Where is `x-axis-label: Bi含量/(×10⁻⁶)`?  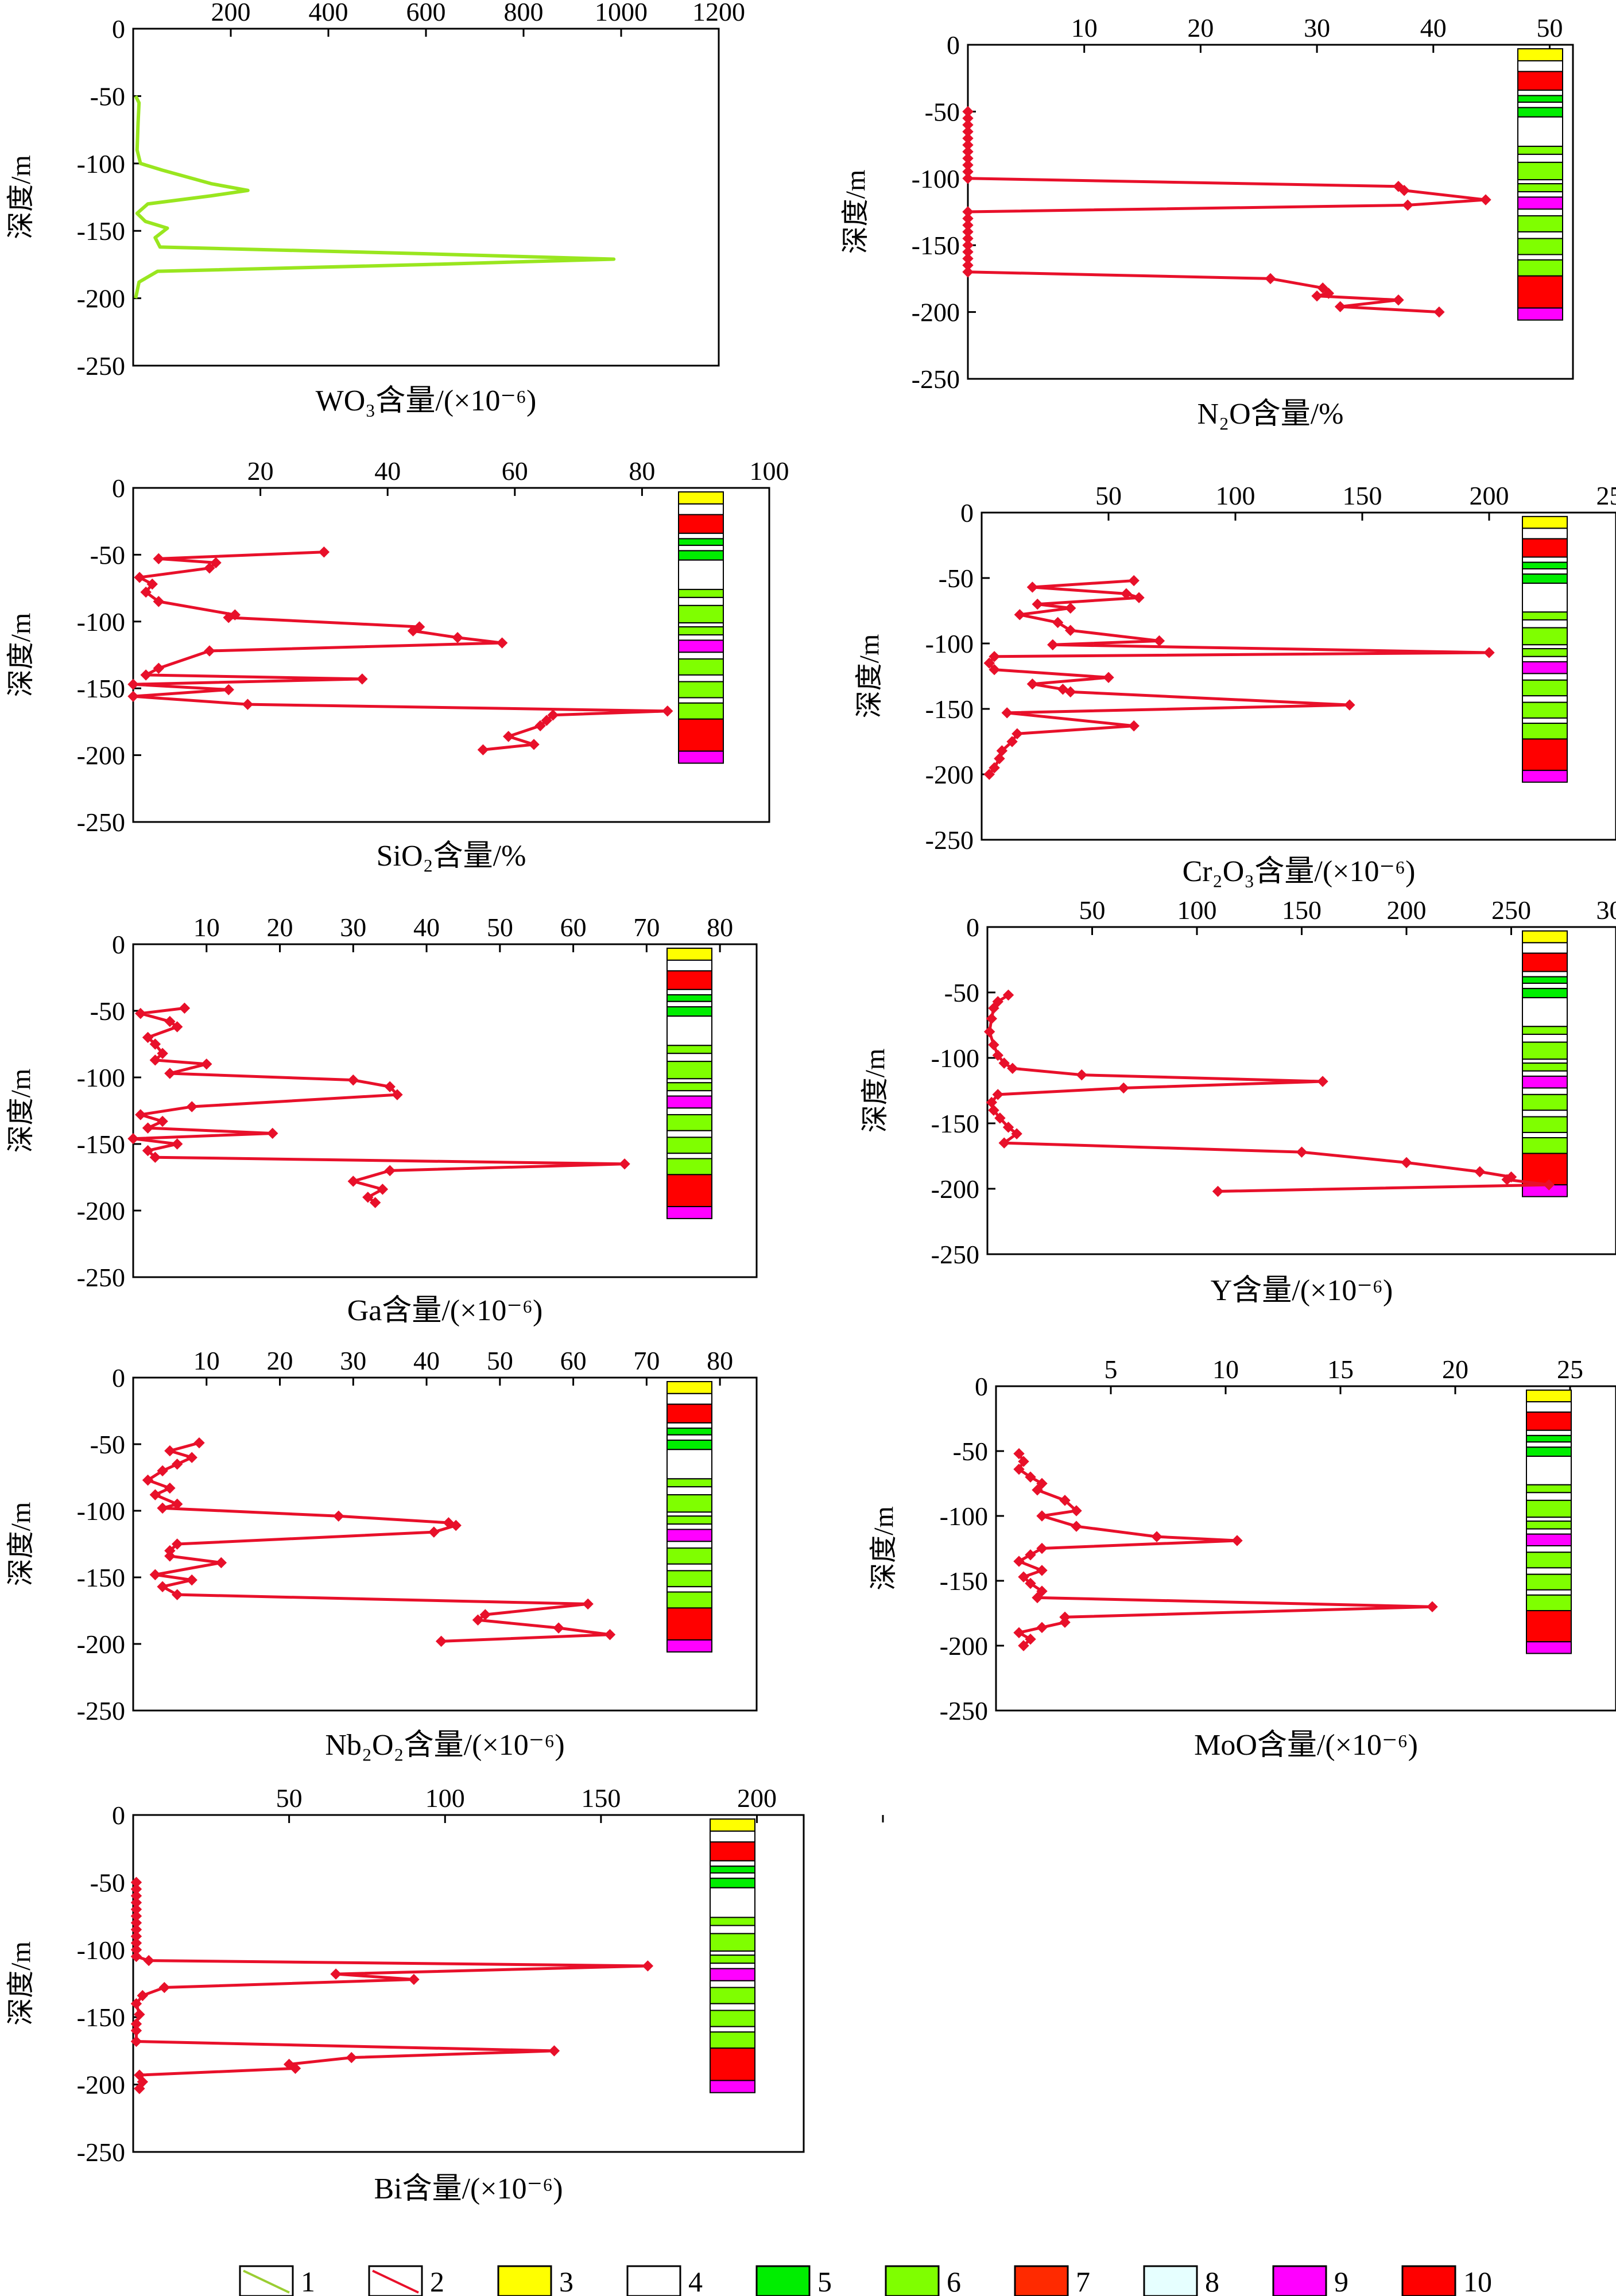 x-axis-label: Bi含量/(×10⁻⁶) is located at coordinates (468, 2189).